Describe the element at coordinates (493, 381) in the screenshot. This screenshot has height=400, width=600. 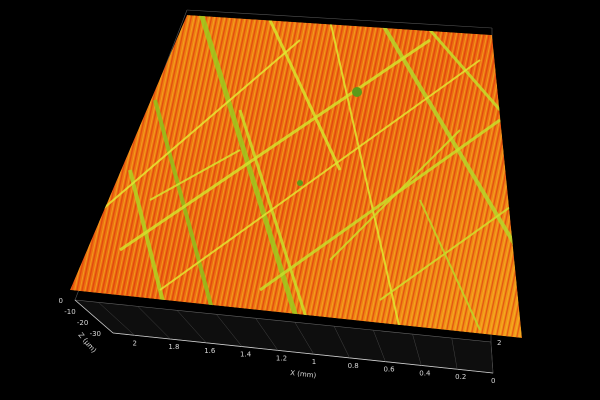
I see `x-tick-label: 0` at that location.